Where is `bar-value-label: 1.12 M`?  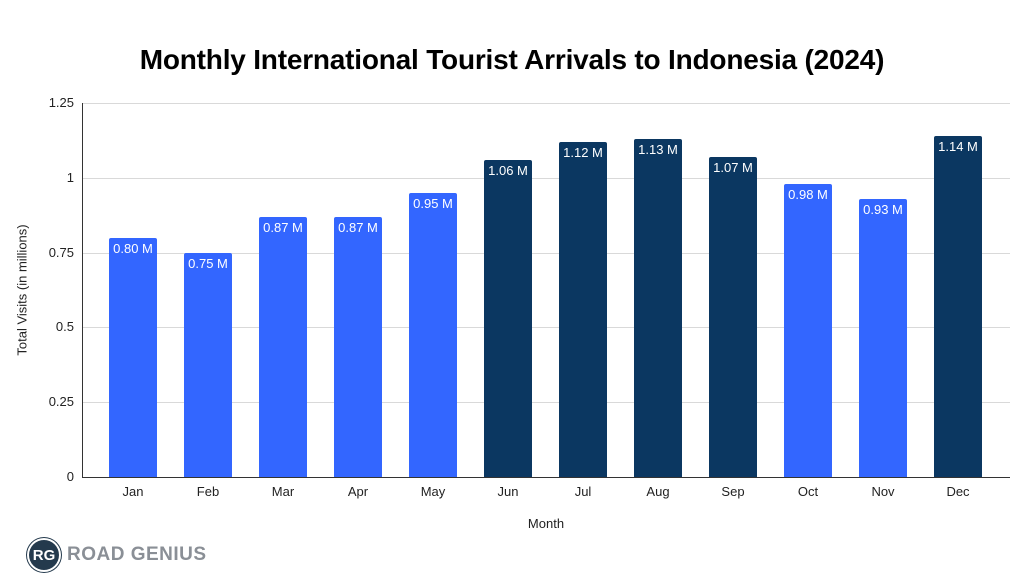
bar-value-label: 1.12 M is located at coordinates (583, 152).